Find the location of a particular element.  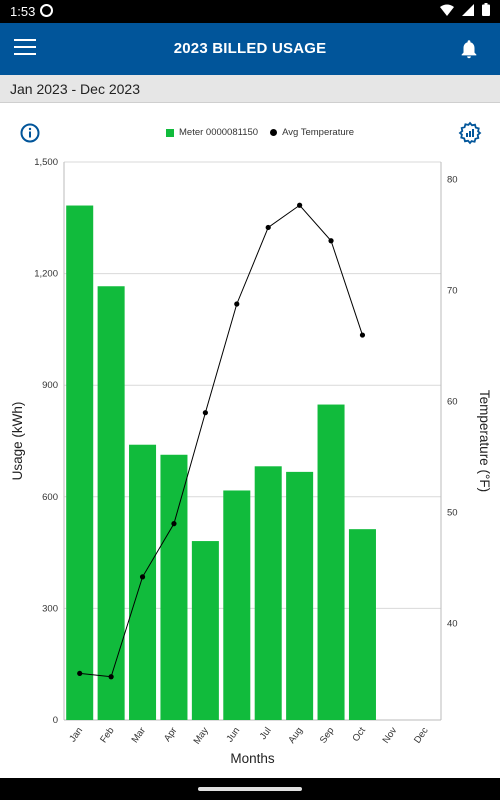

home-gesture-handle is located at coordinates (250, 789).